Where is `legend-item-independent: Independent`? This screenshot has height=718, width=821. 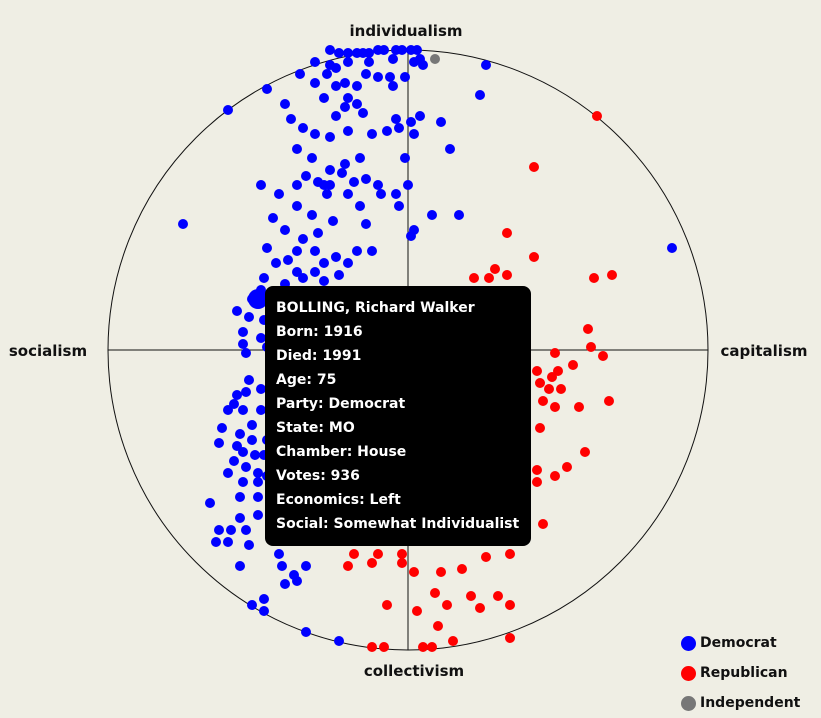 legend-item-independent: Independent is located at coordinates (740, 703).